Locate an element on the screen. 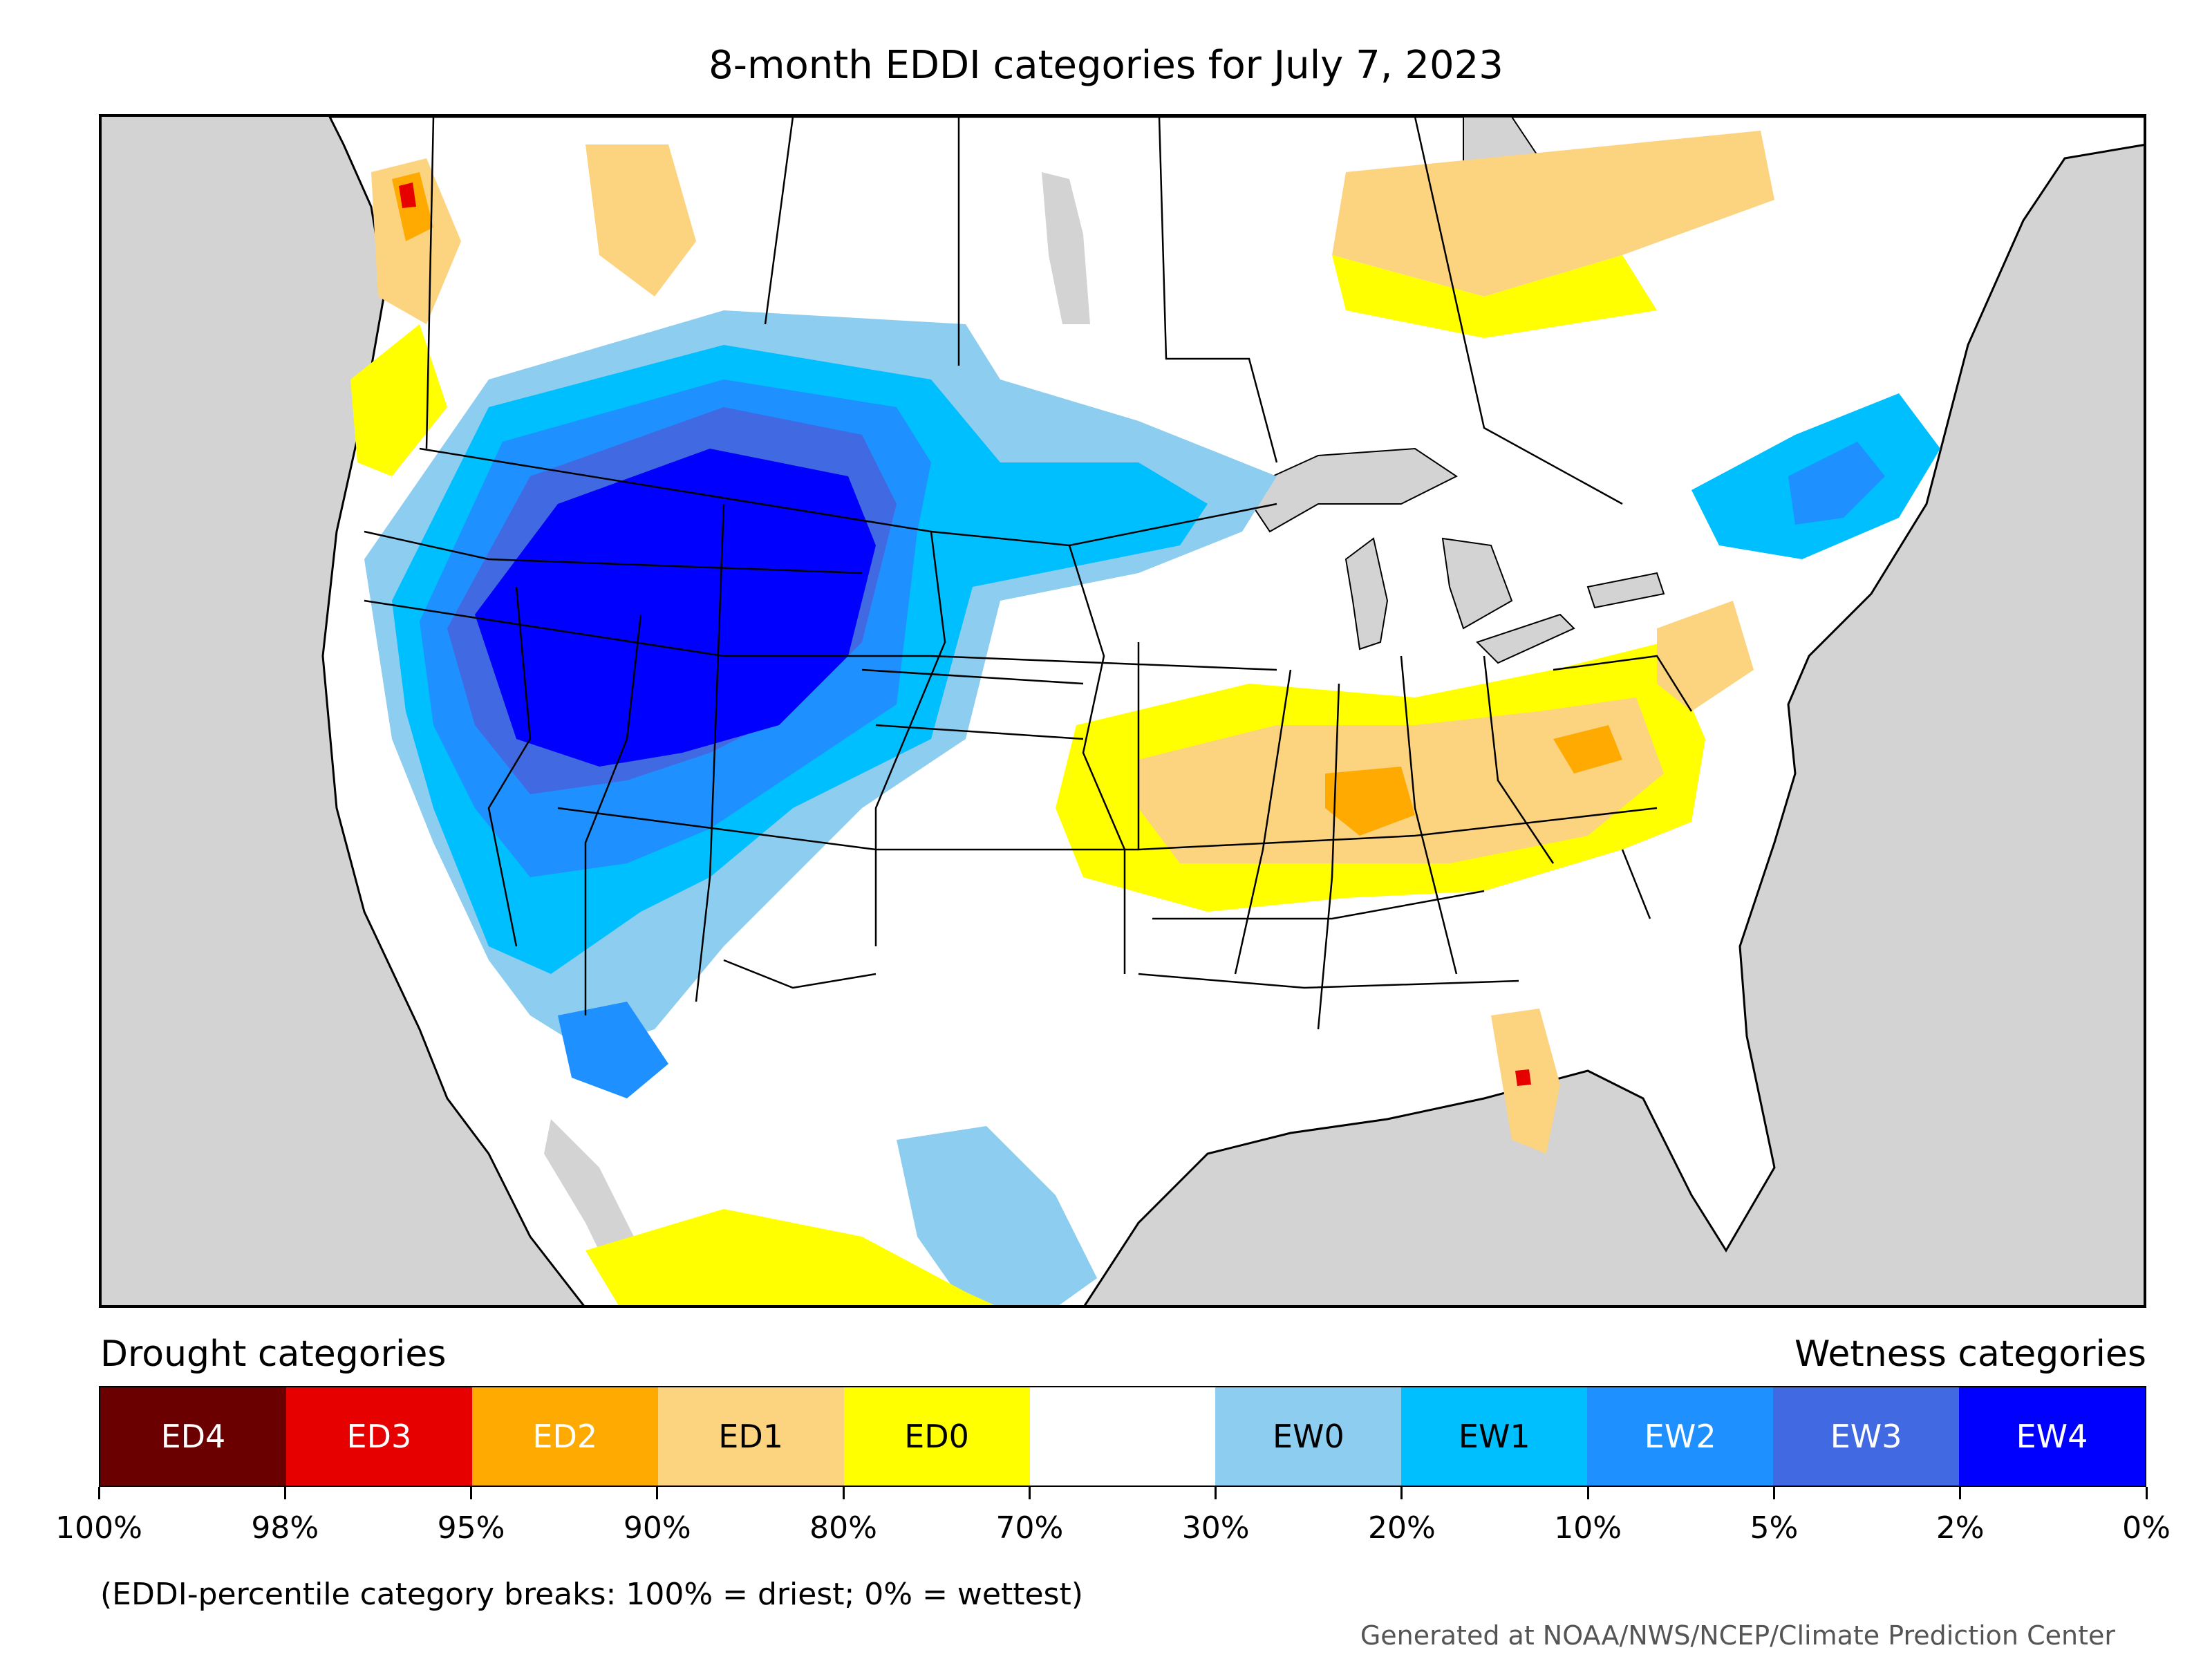 Image resolution: width=2212 pixels, height=1659 pixels. dry-ed1-pacific-nw is located at coordinates (416, 241).